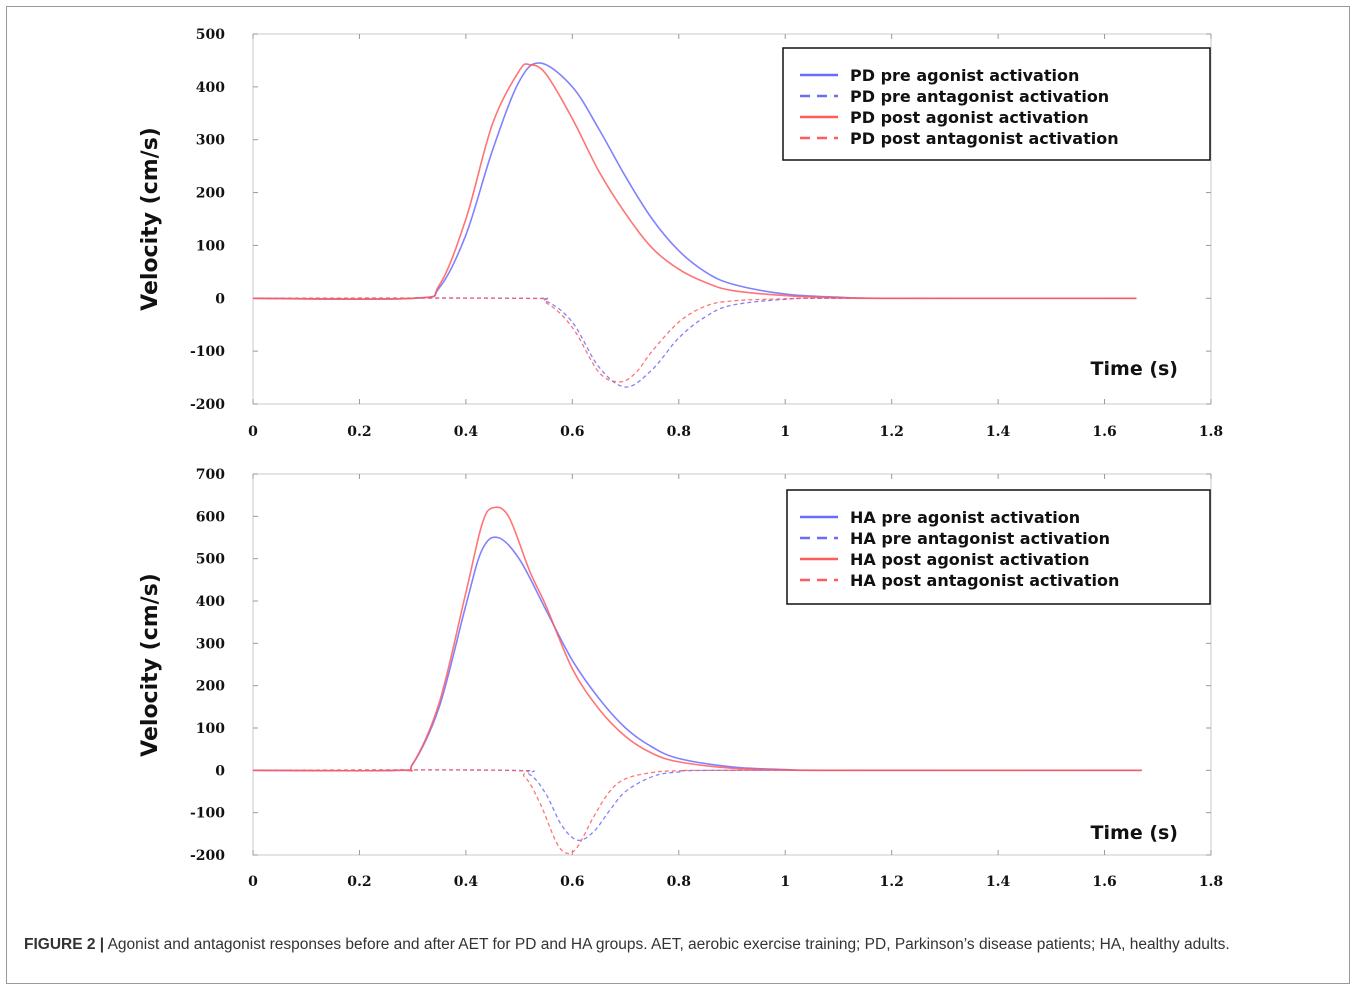  I want to click on series-line-pd-pd-post-antagonist-activation, so click(694, 340).